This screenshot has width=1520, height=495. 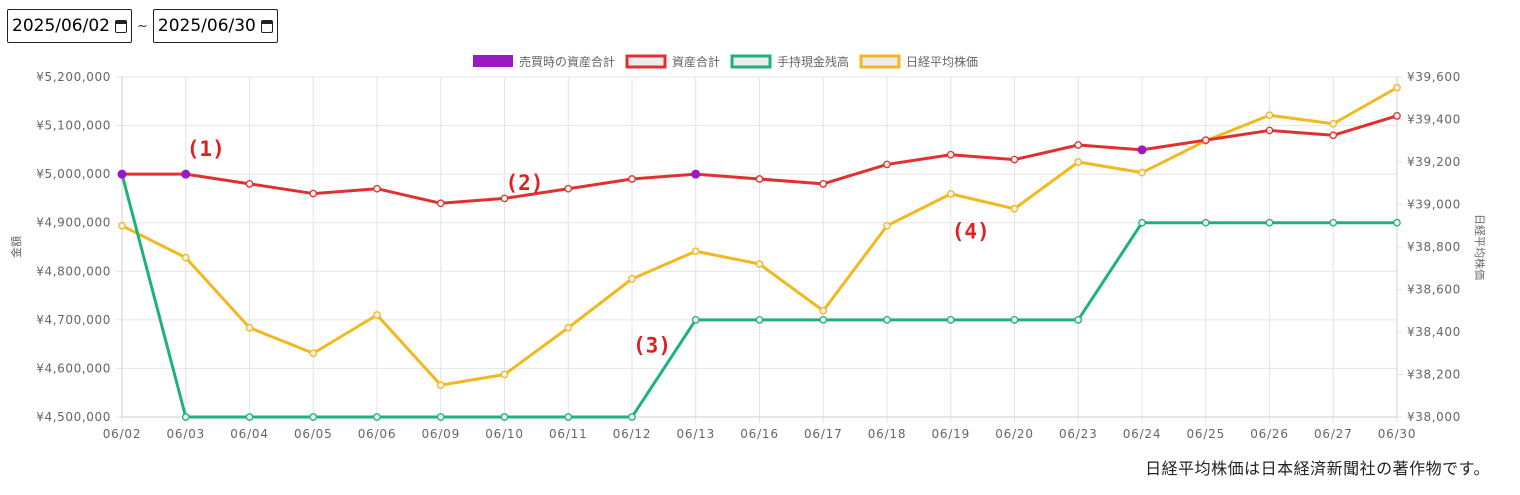 I want to click on annotation-label: (4), so click(x=971, y=231).